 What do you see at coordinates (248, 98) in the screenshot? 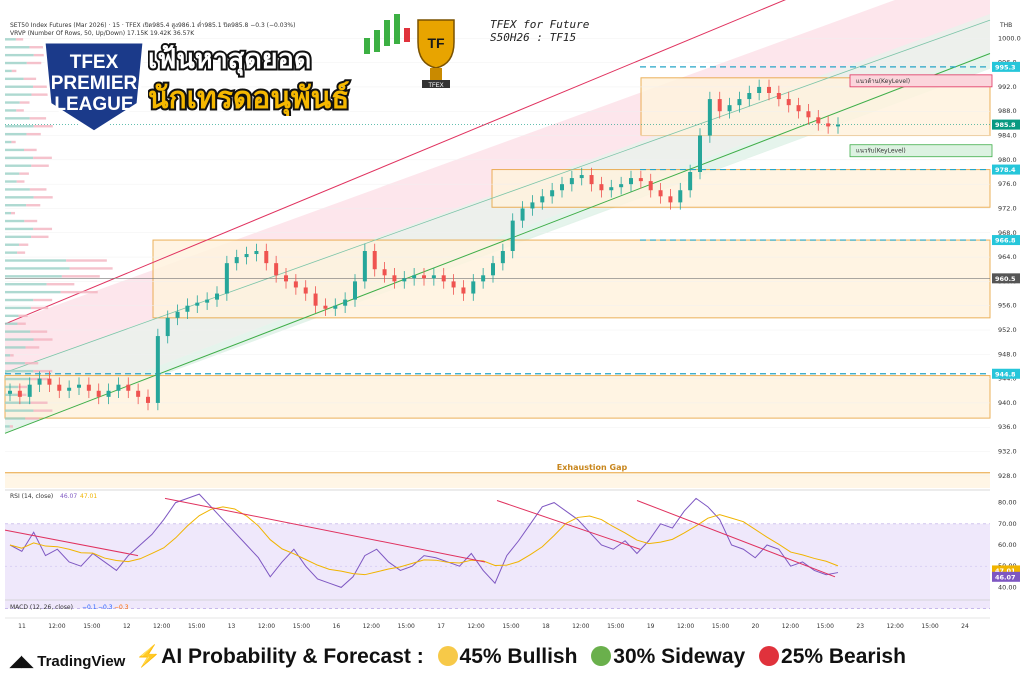
I see `thai-line-2: นักเทรดอนุพันธ์` at bounding box center [248, 98].